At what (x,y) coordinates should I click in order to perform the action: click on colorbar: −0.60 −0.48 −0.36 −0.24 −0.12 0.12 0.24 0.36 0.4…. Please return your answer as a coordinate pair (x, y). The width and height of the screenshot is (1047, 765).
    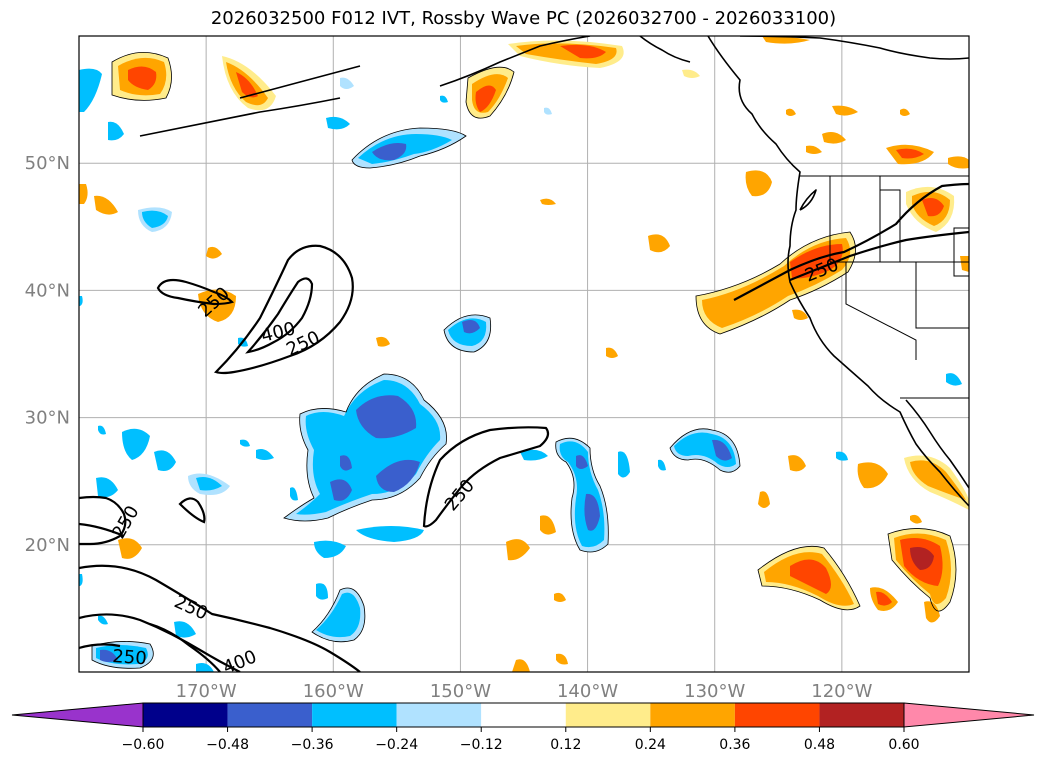
    Looking at the image, I should click on (523, 727).